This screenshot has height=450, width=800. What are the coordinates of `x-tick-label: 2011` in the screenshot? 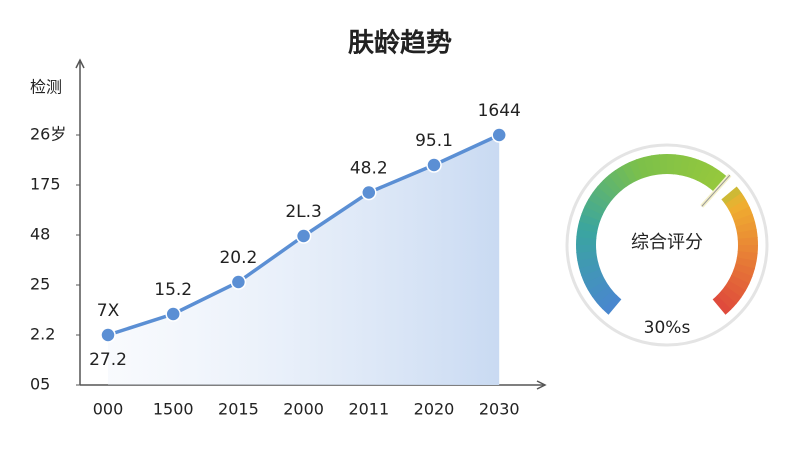 It's located at (368, 409).